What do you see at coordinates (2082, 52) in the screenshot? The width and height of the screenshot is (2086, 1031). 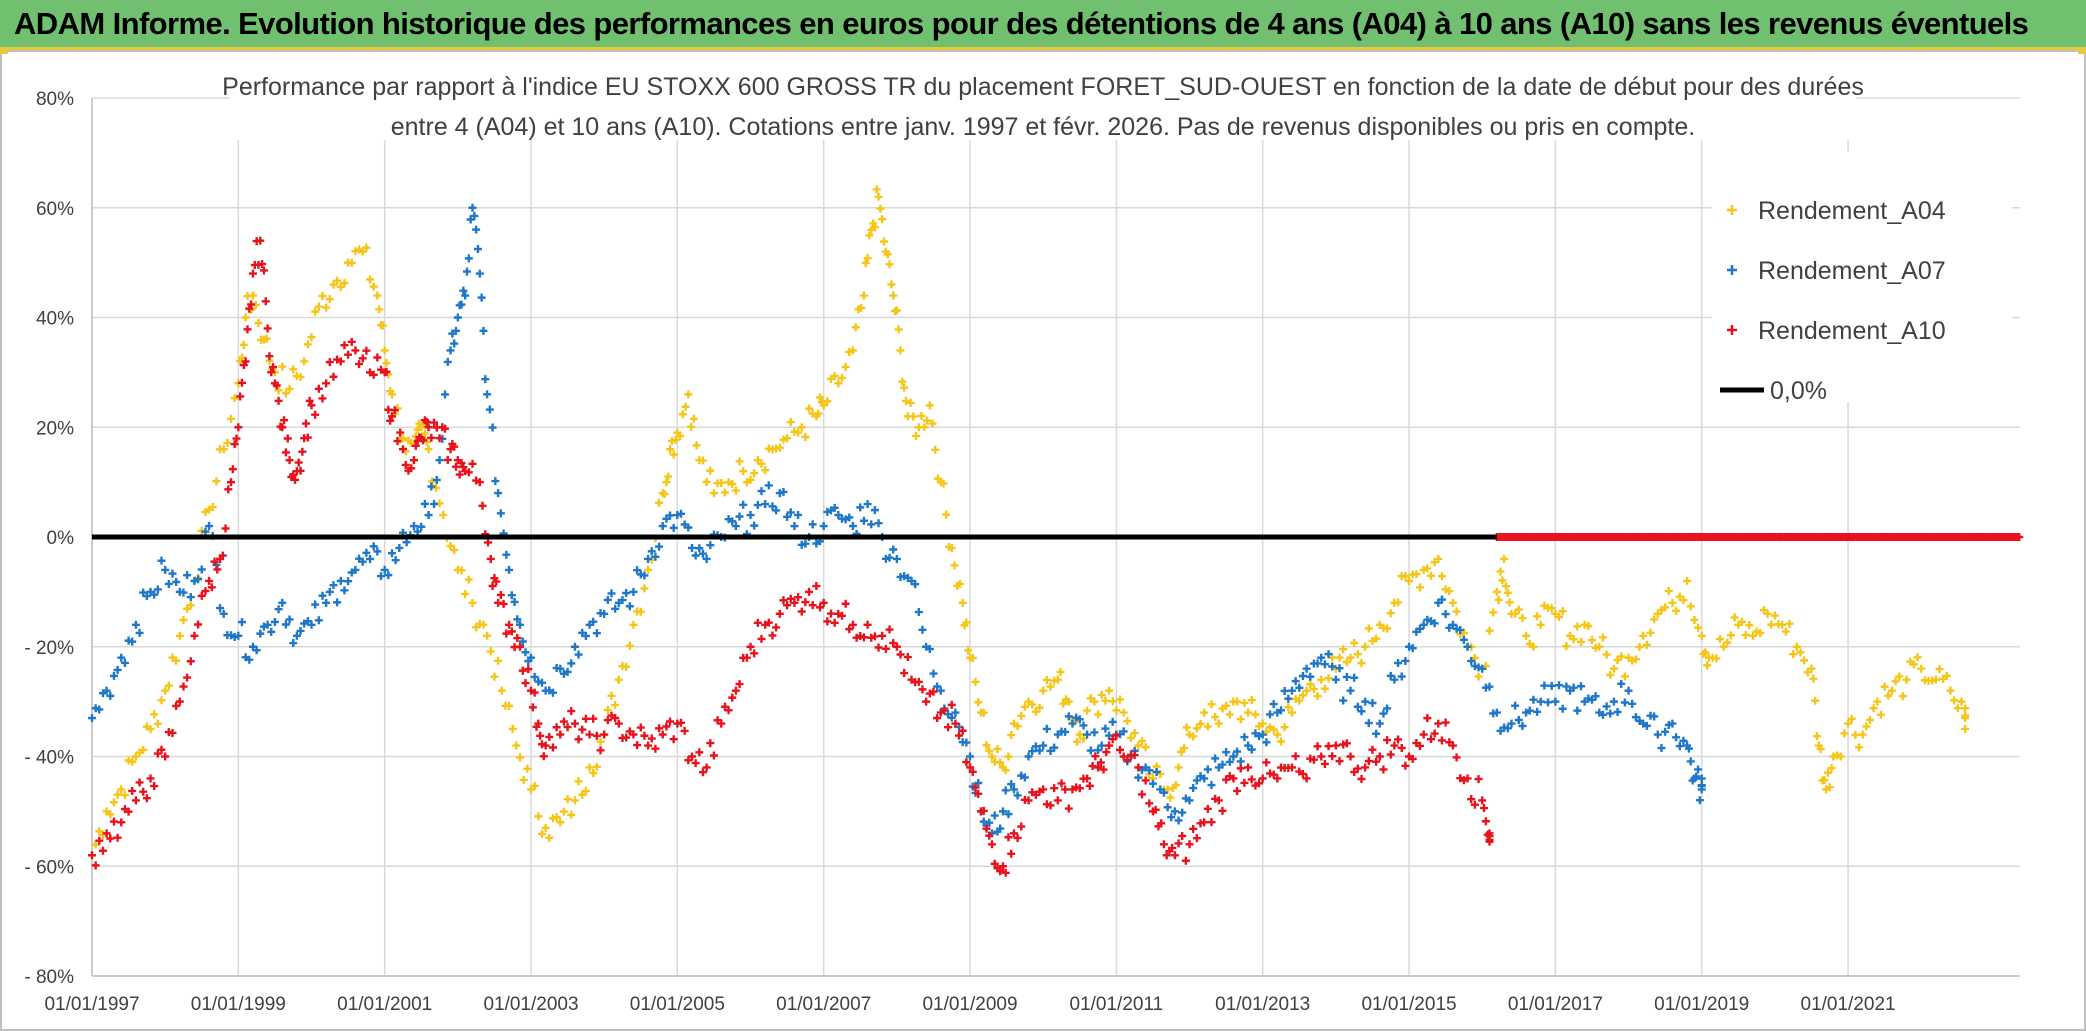 I see `corner-marker-right` at bounding box center [2082, 52].